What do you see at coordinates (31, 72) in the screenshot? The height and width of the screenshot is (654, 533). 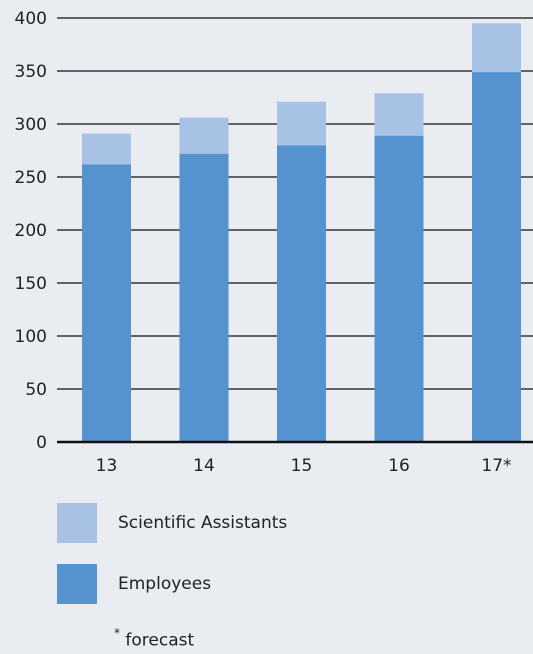 I see `y-tick-label-350: 350` at bounding box center [31, 72].